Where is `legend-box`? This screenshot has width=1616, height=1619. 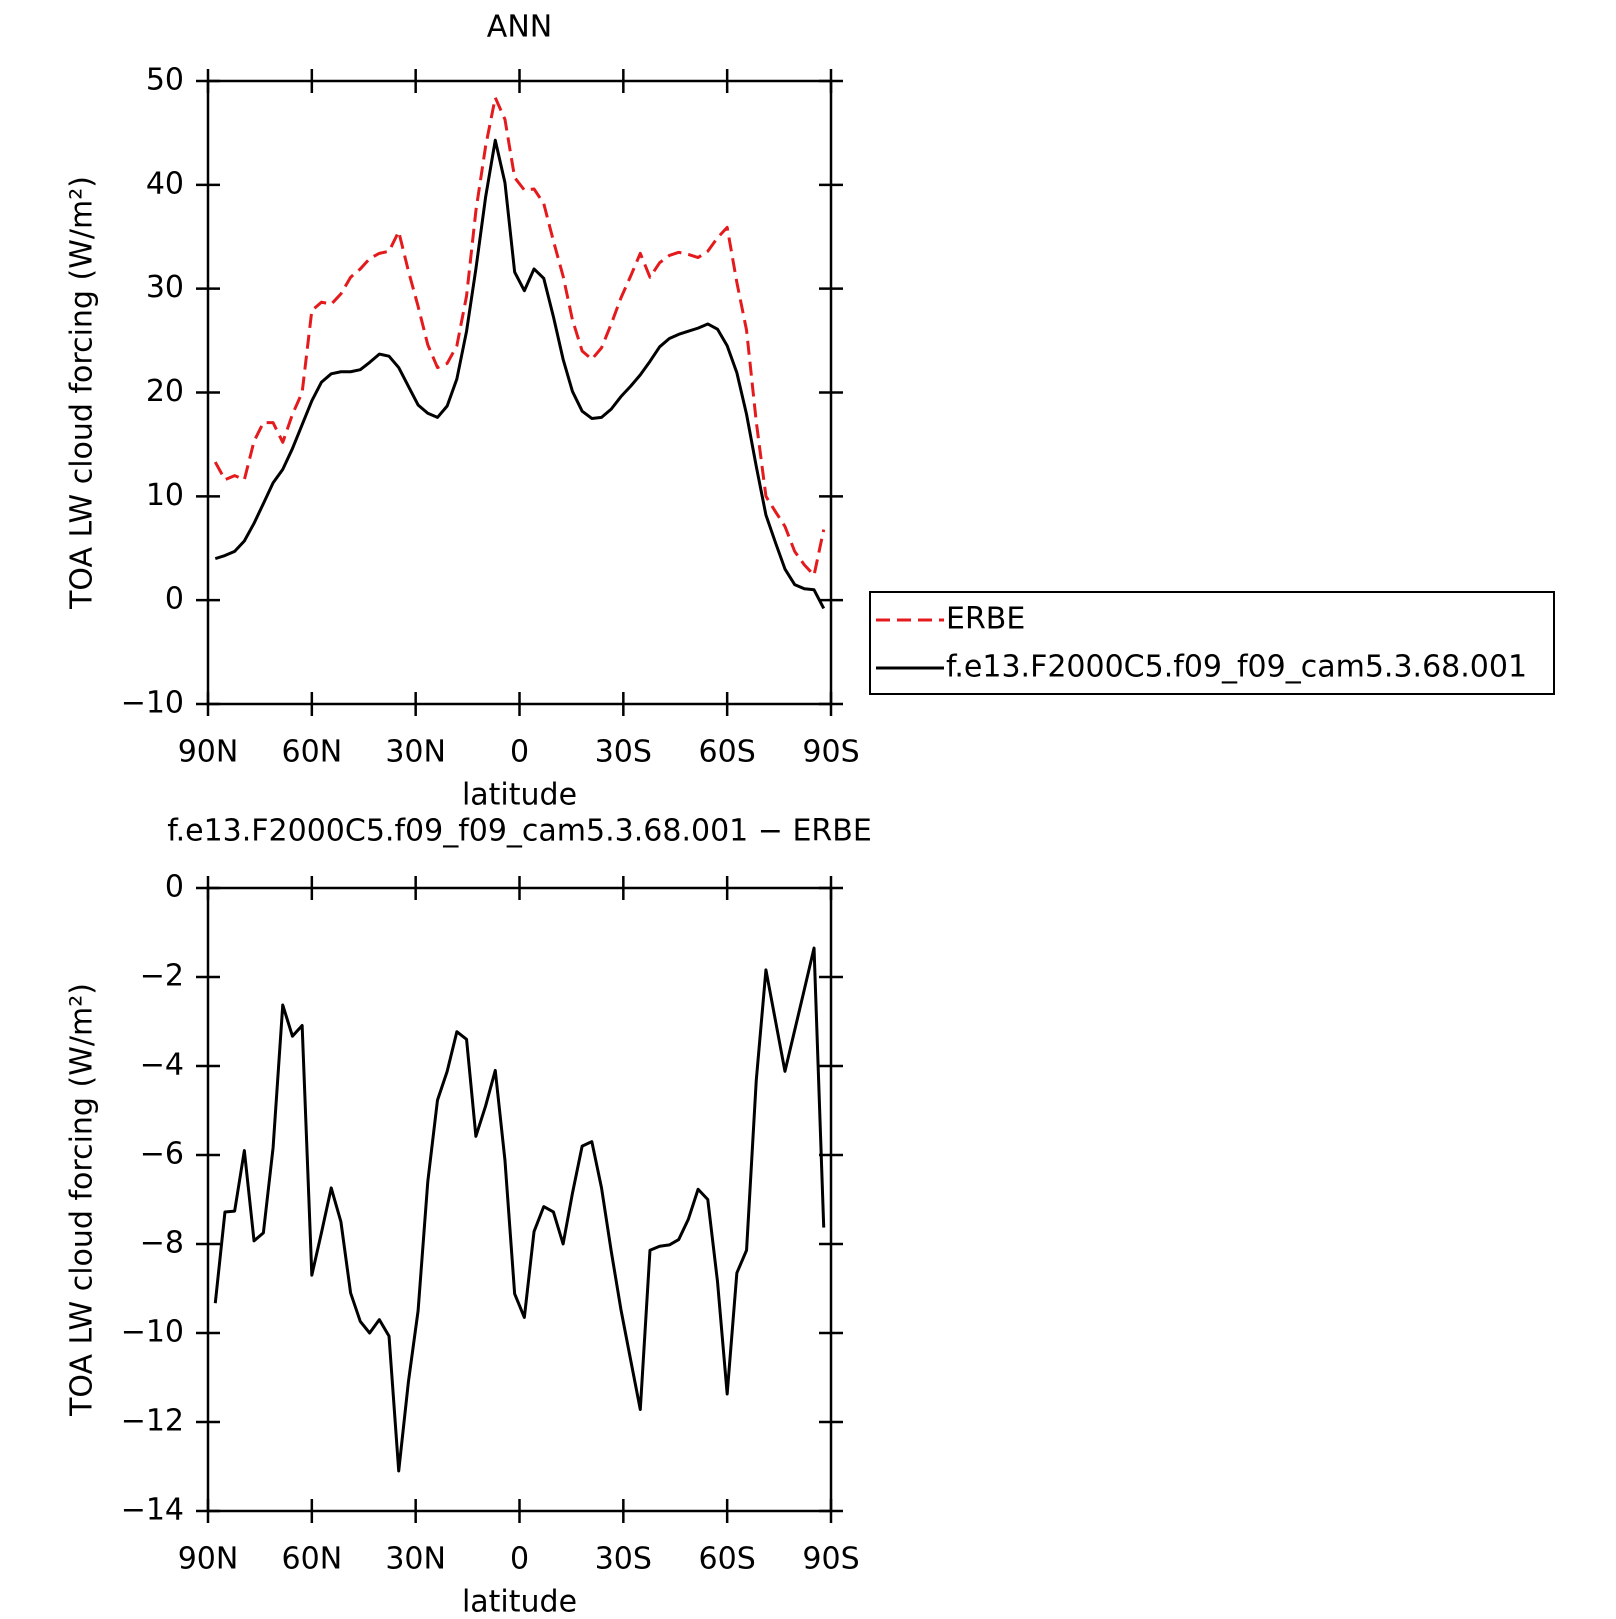
legend-box is located at coordinates (1212, 643).